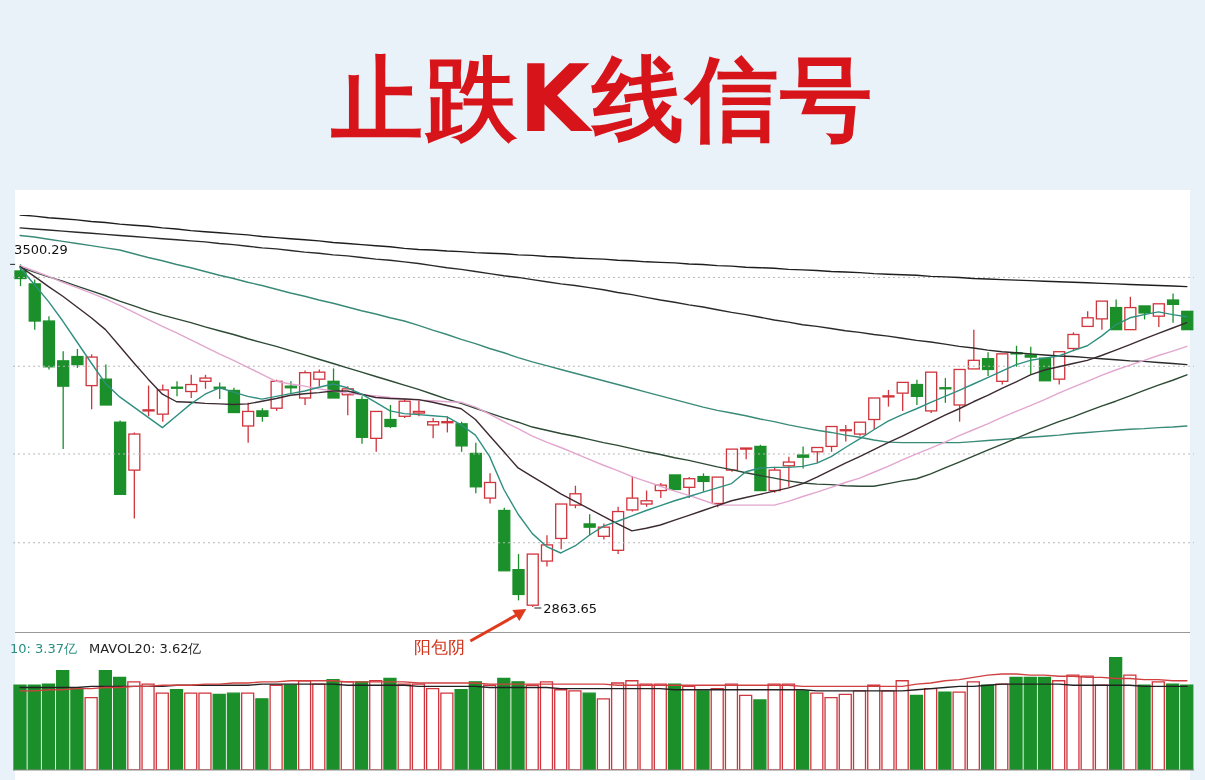  Describe the element at coordinates (43, 649) in the screenshot. I see `text: 10: 3.37亿` at that location.